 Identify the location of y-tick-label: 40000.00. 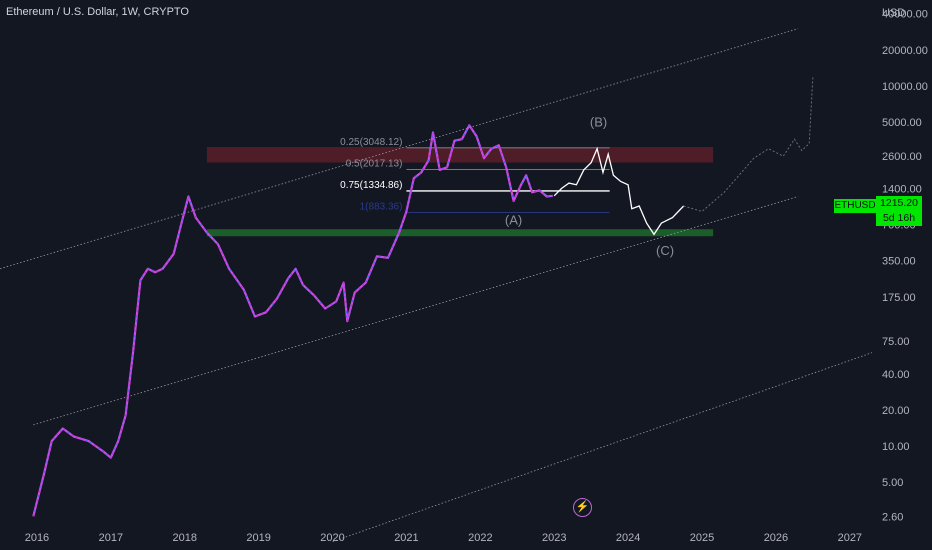
(905, 15).